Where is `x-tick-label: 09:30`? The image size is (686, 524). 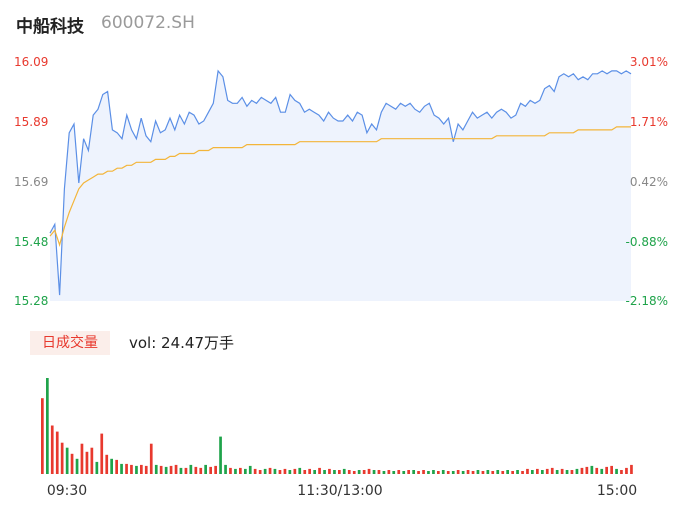 x-tick-label: 09:30 is located at coordinates (67, 491).